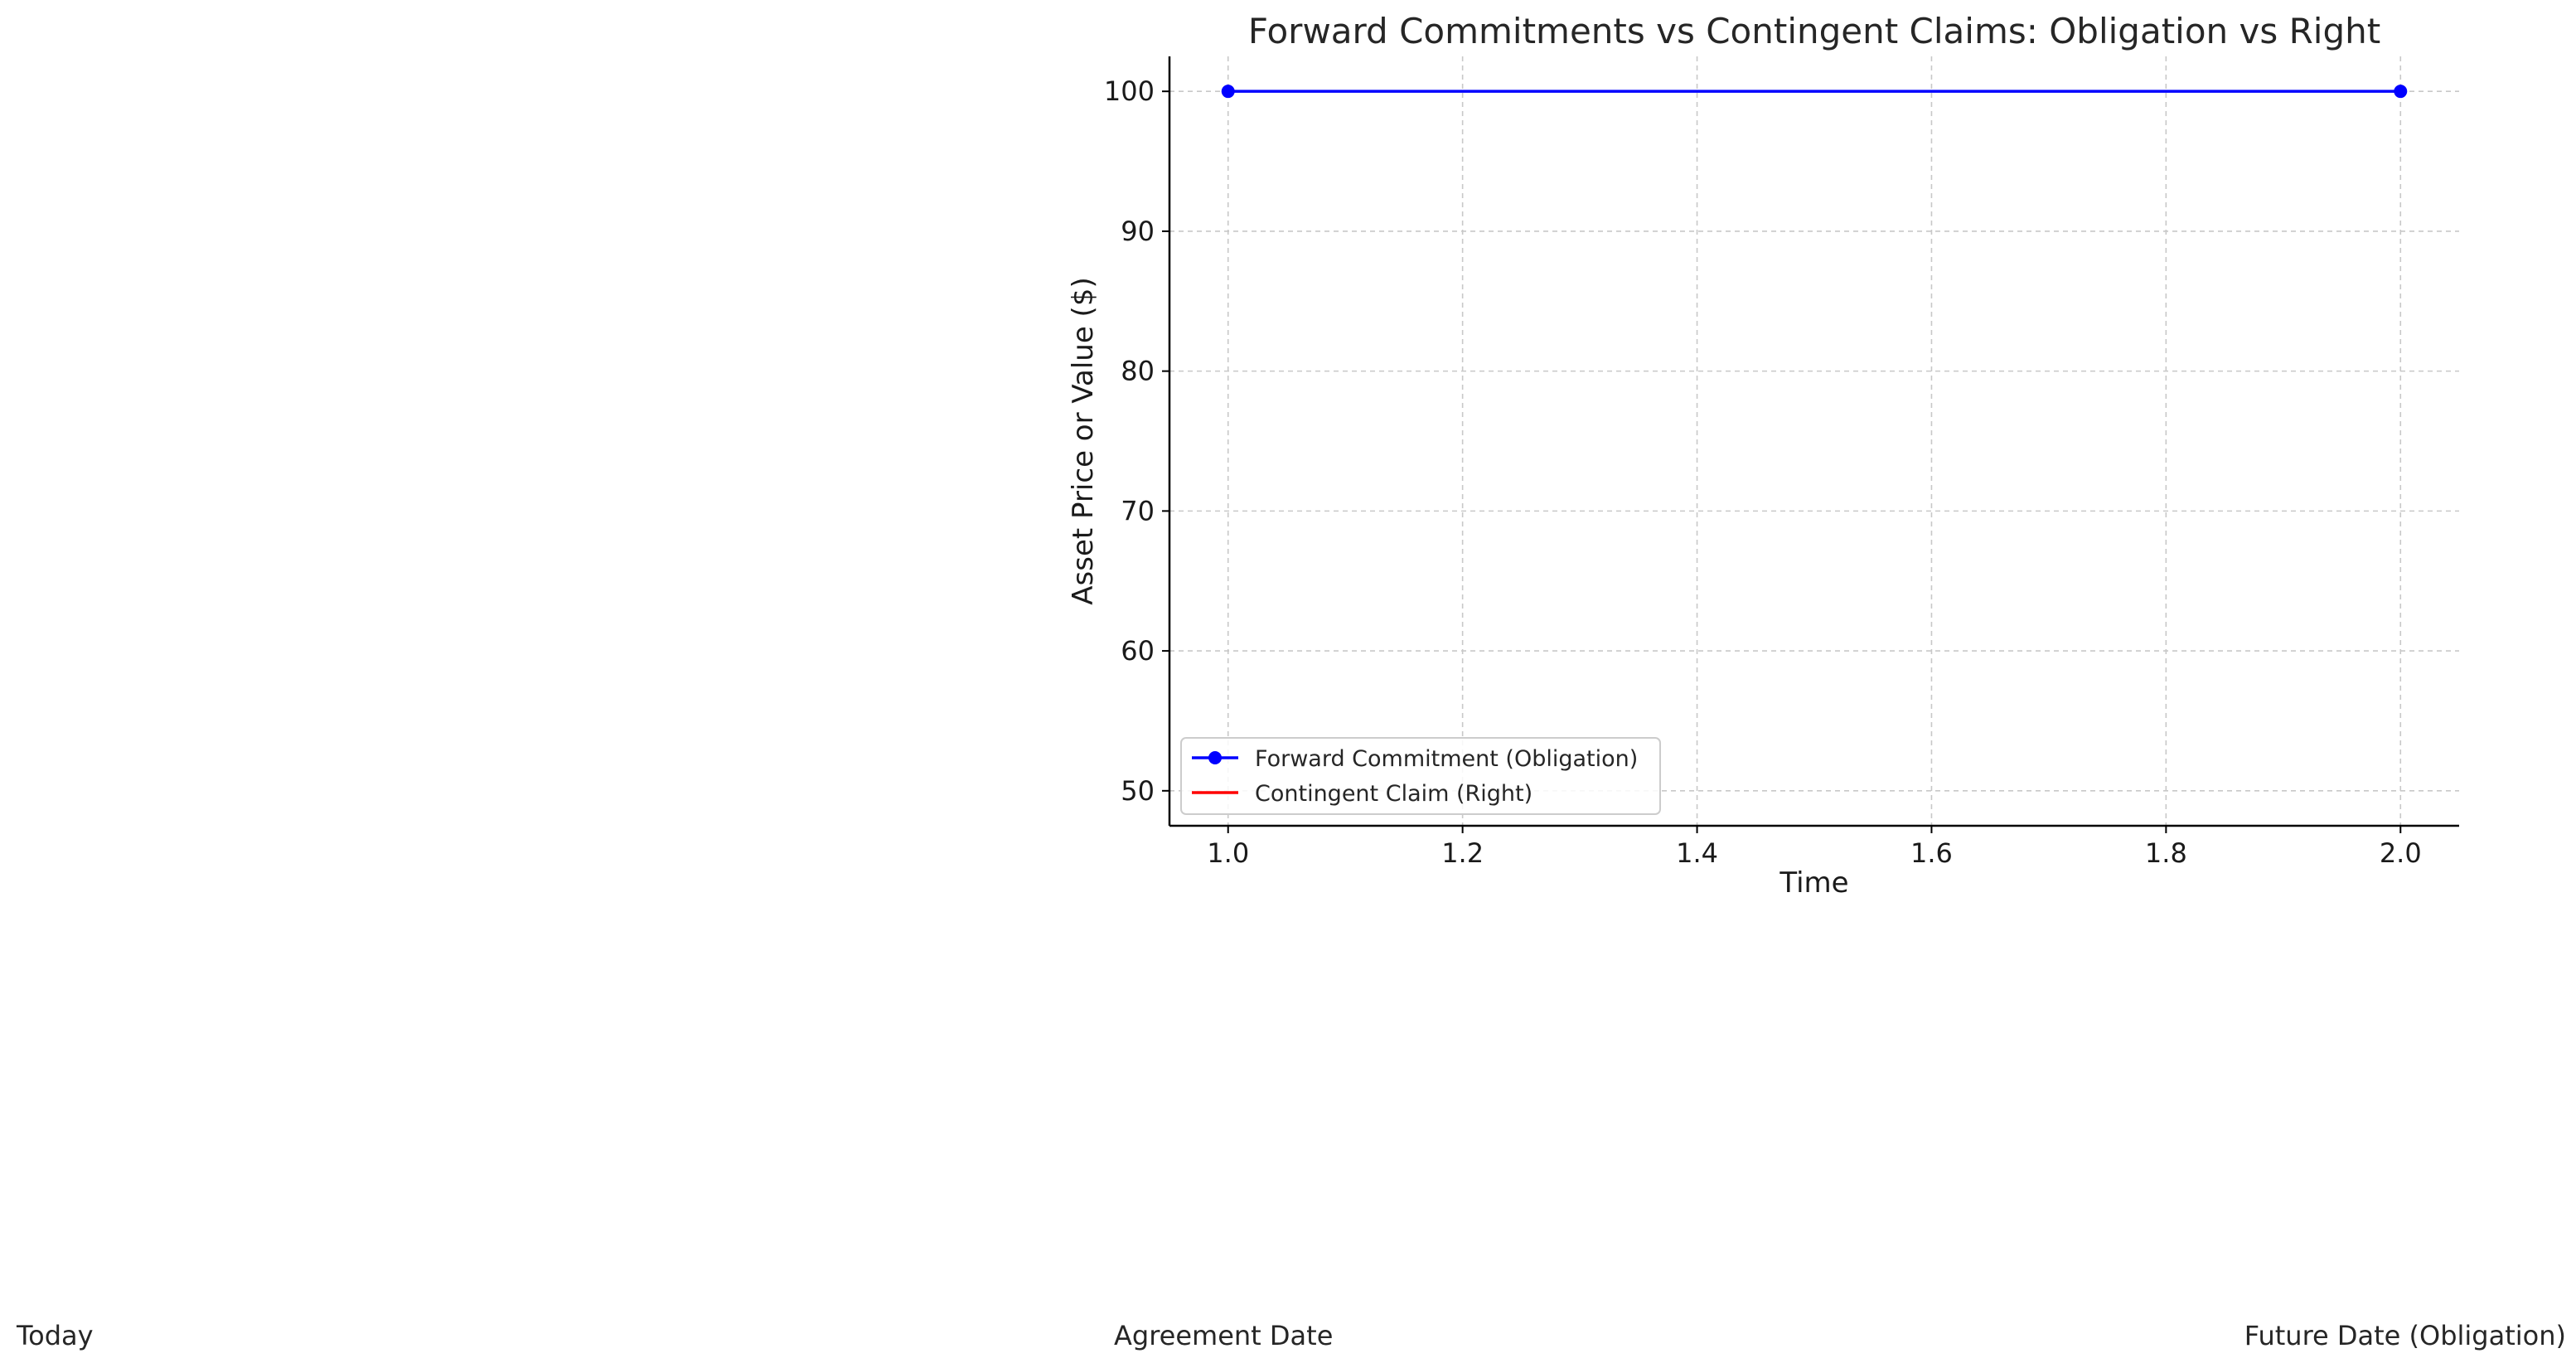 This screenshot has width=2576, height=1363. I want to click on x-tick-label: 1.6, so click(1931, 853).